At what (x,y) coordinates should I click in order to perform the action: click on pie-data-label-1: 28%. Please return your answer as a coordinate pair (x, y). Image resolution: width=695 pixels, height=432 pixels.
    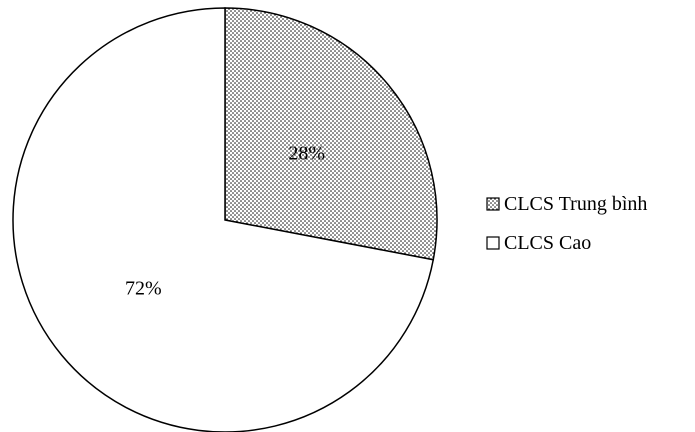
    Looking at the image, I should click on (306, 153).